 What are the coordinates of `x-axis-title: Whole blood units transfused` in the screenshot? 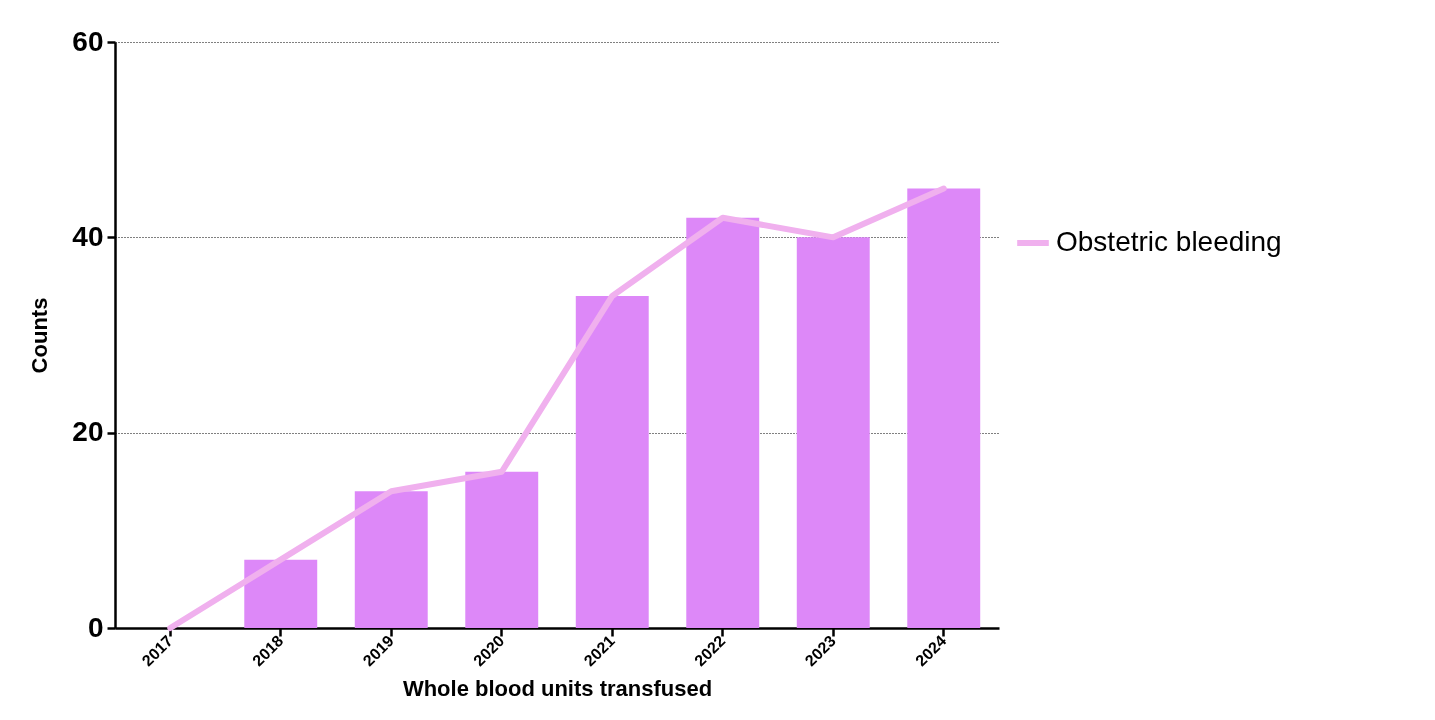 It's located at (557, 689).